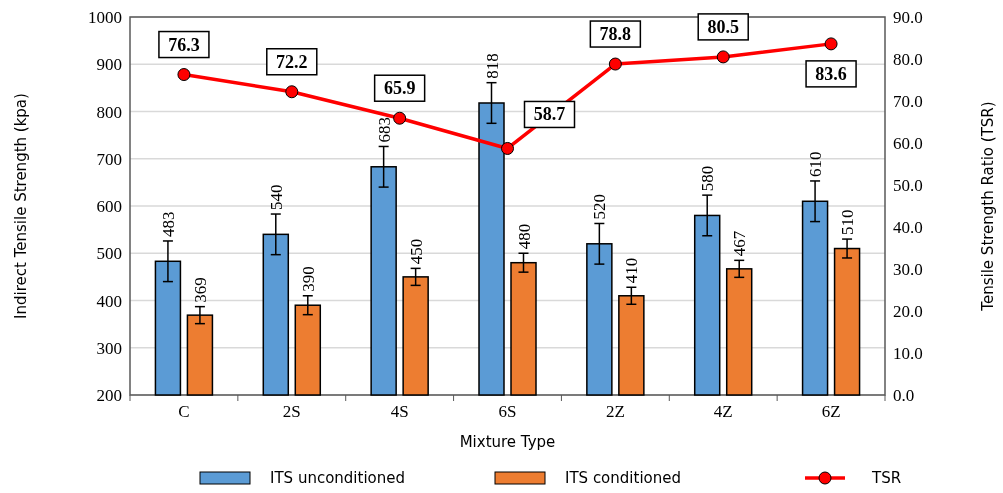  Describe the element at coordinates (109, 348) in the screenshot. I see `y-tick-label: 300` at that location.